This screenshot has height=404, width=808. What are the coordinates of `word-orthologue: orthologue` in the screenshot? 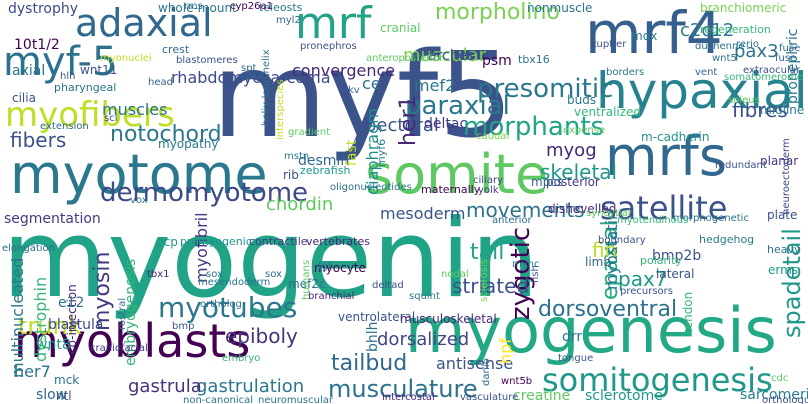 It's located at (785, 399).